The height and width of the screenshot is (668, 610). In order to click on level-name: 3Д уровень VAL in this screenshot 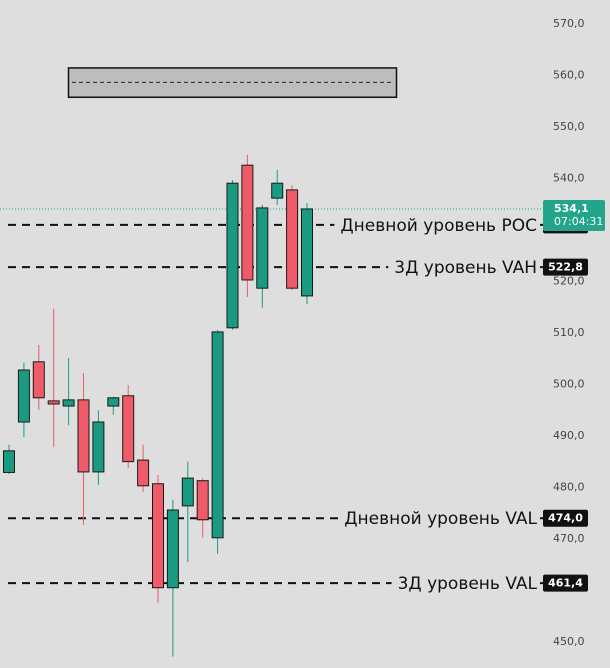, I will do `click(468, 584)`.